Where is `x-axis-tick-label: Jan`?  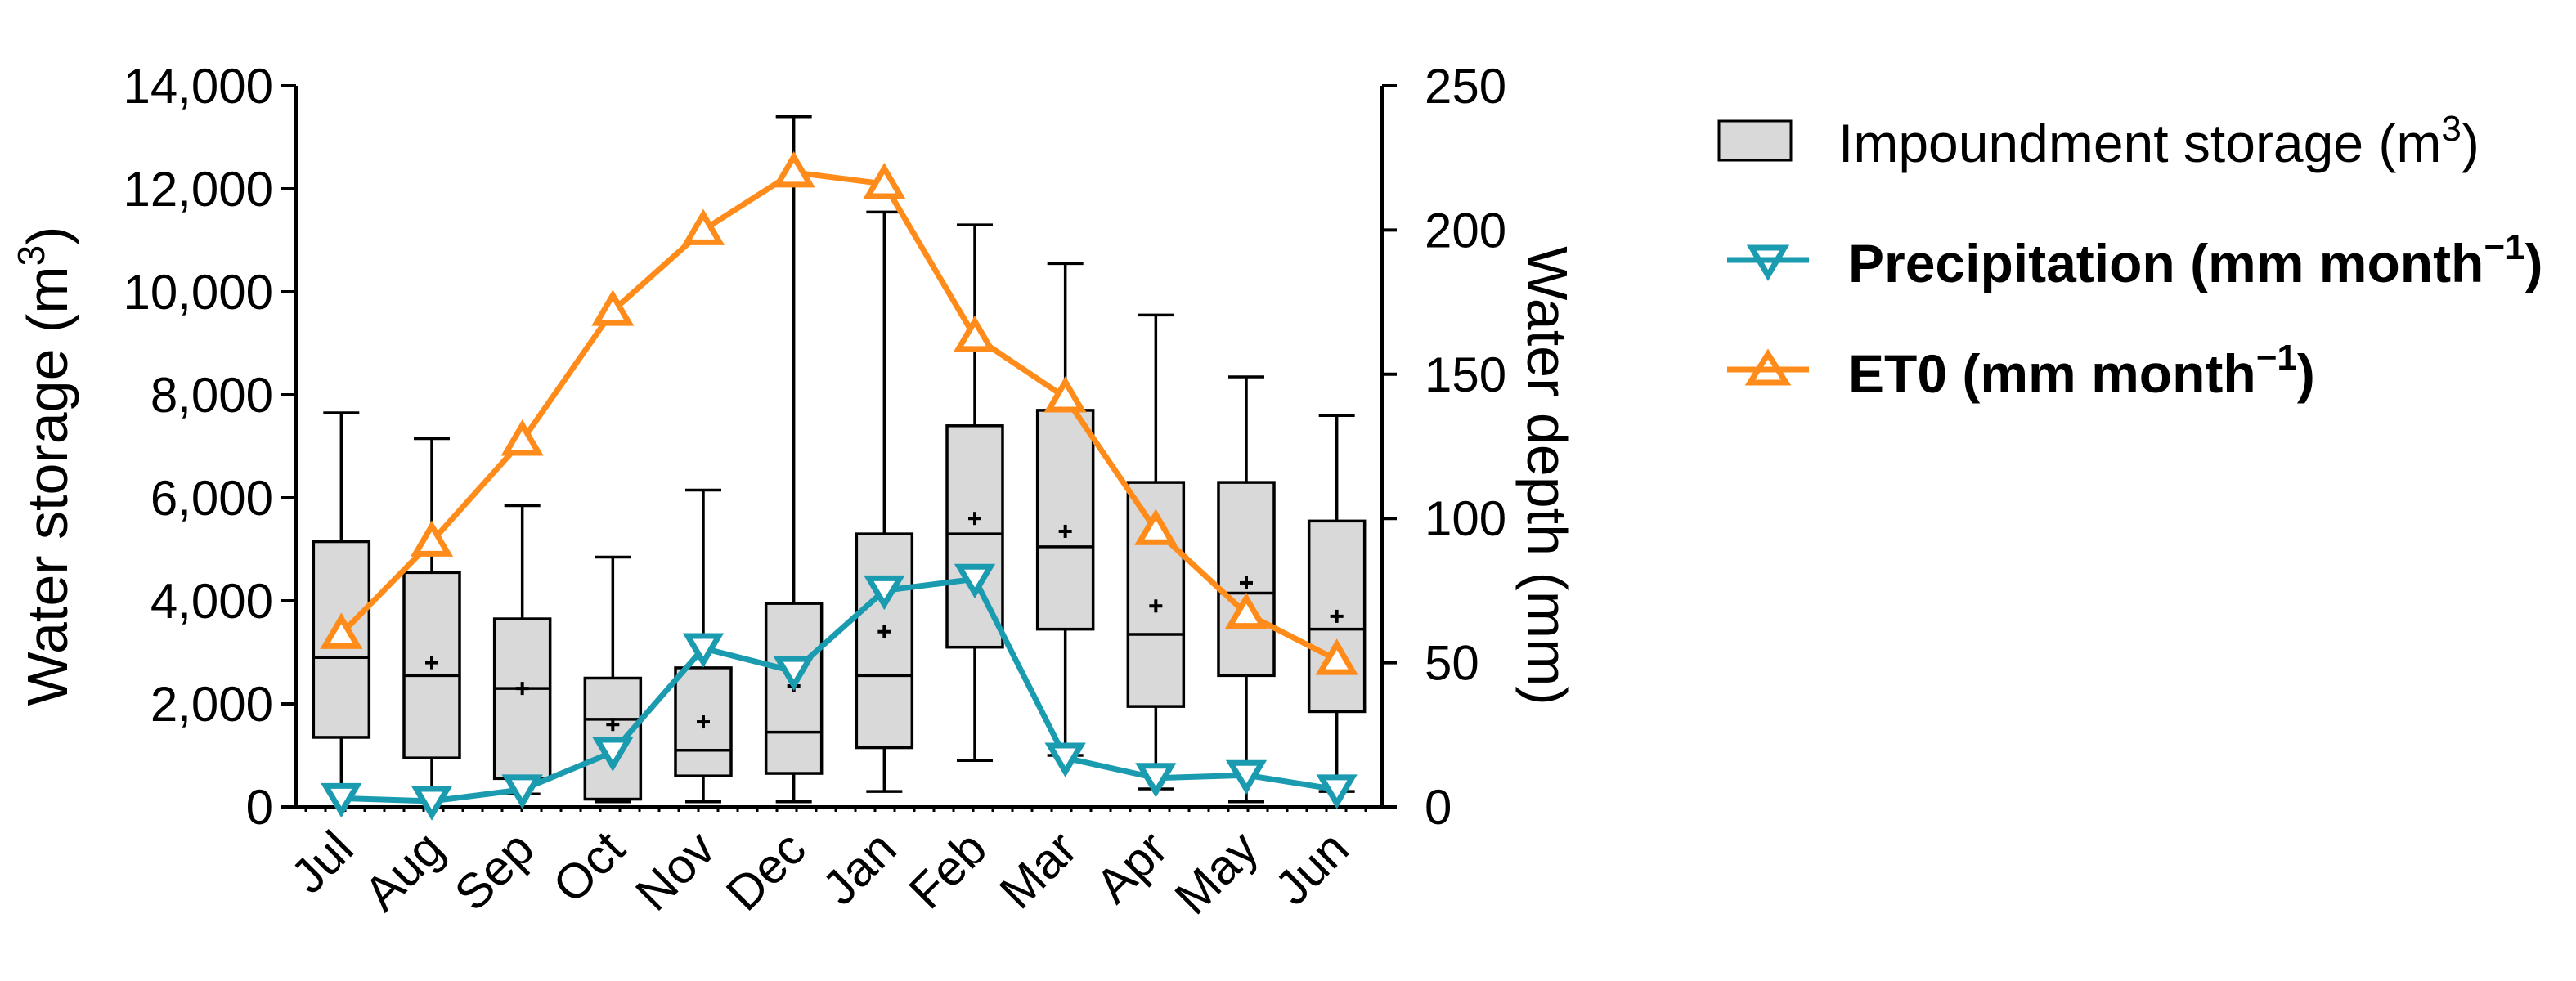 x-axis-tick-label: Jan is located at coordinates (860, 868).